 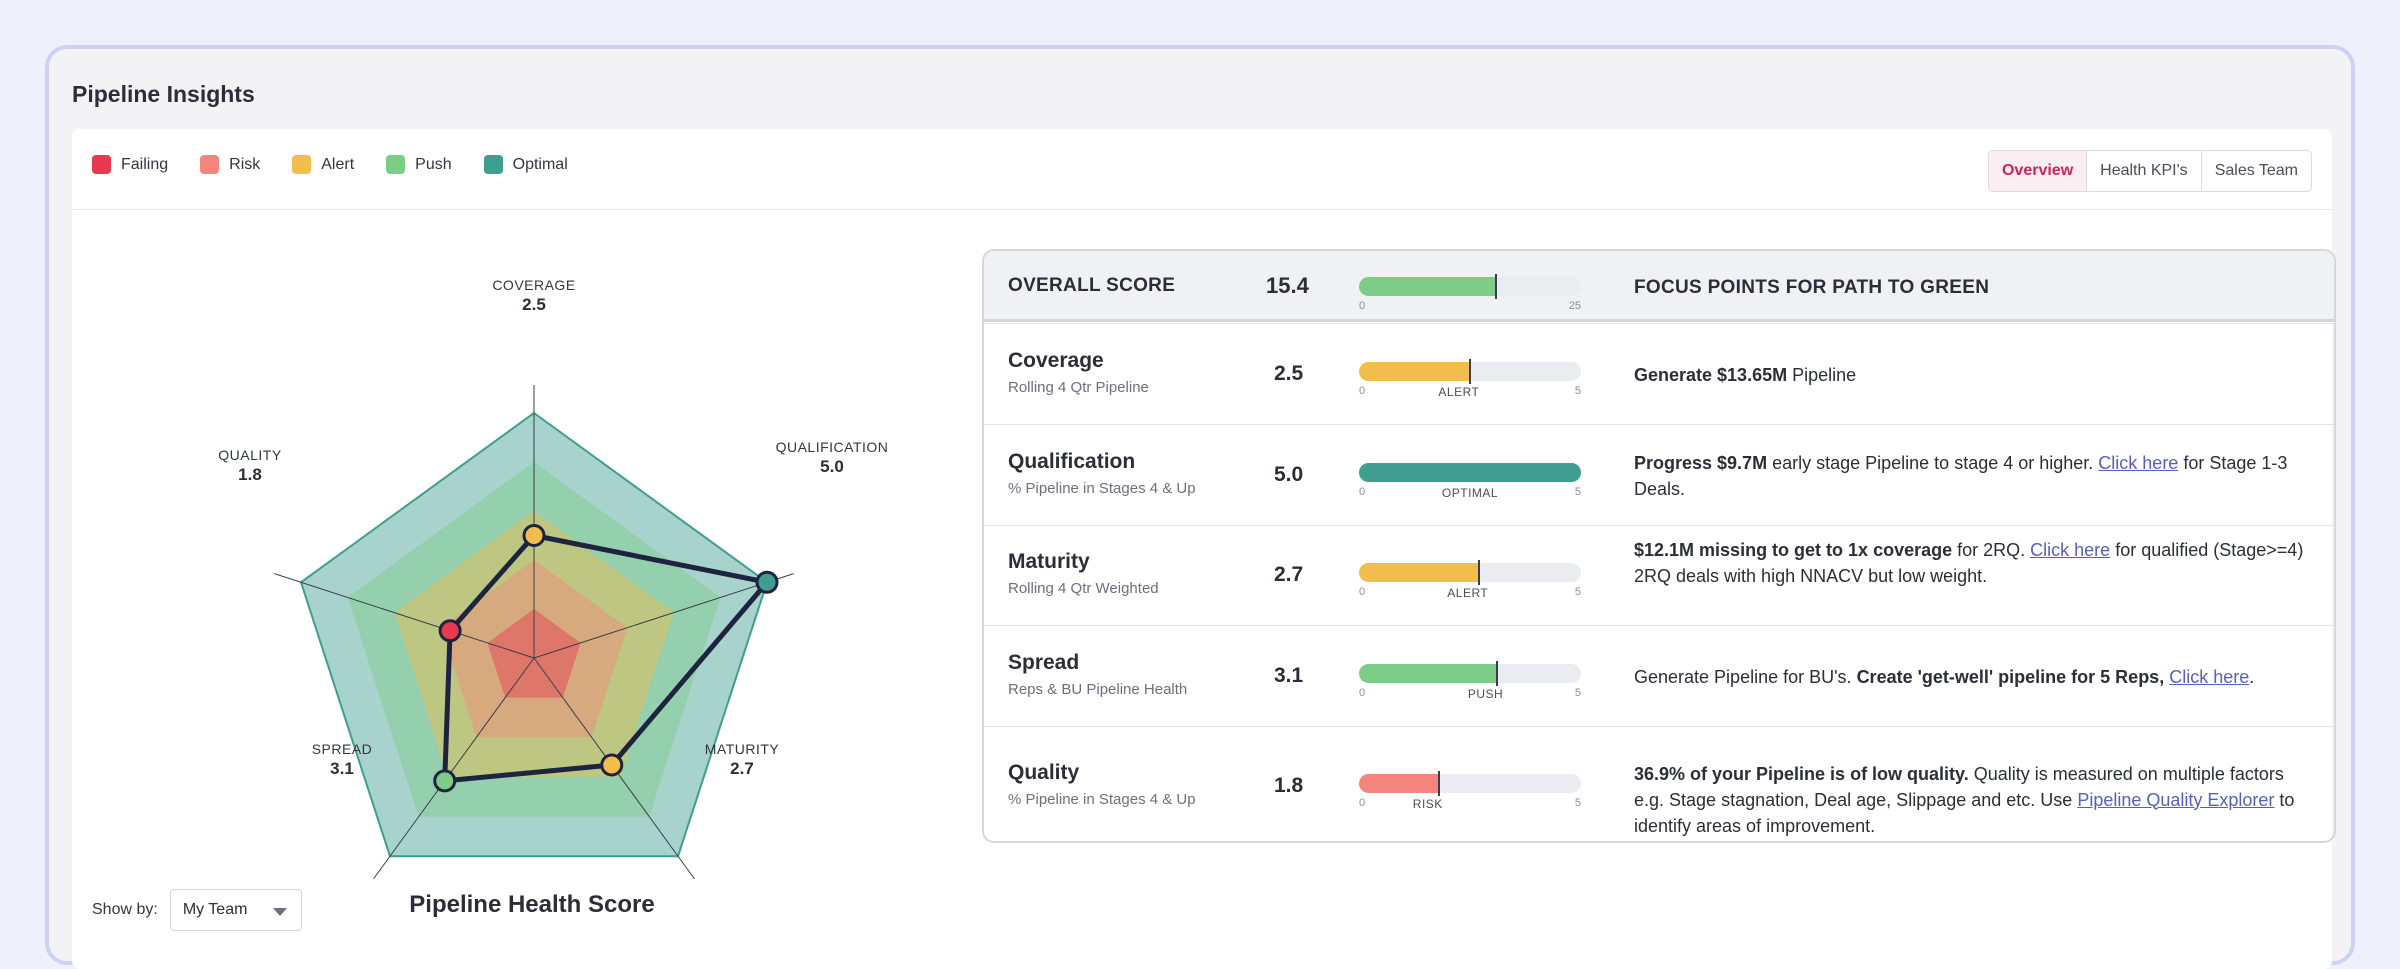 I want to click on row-status-label: PUSH, so click(x=1485, y=693).